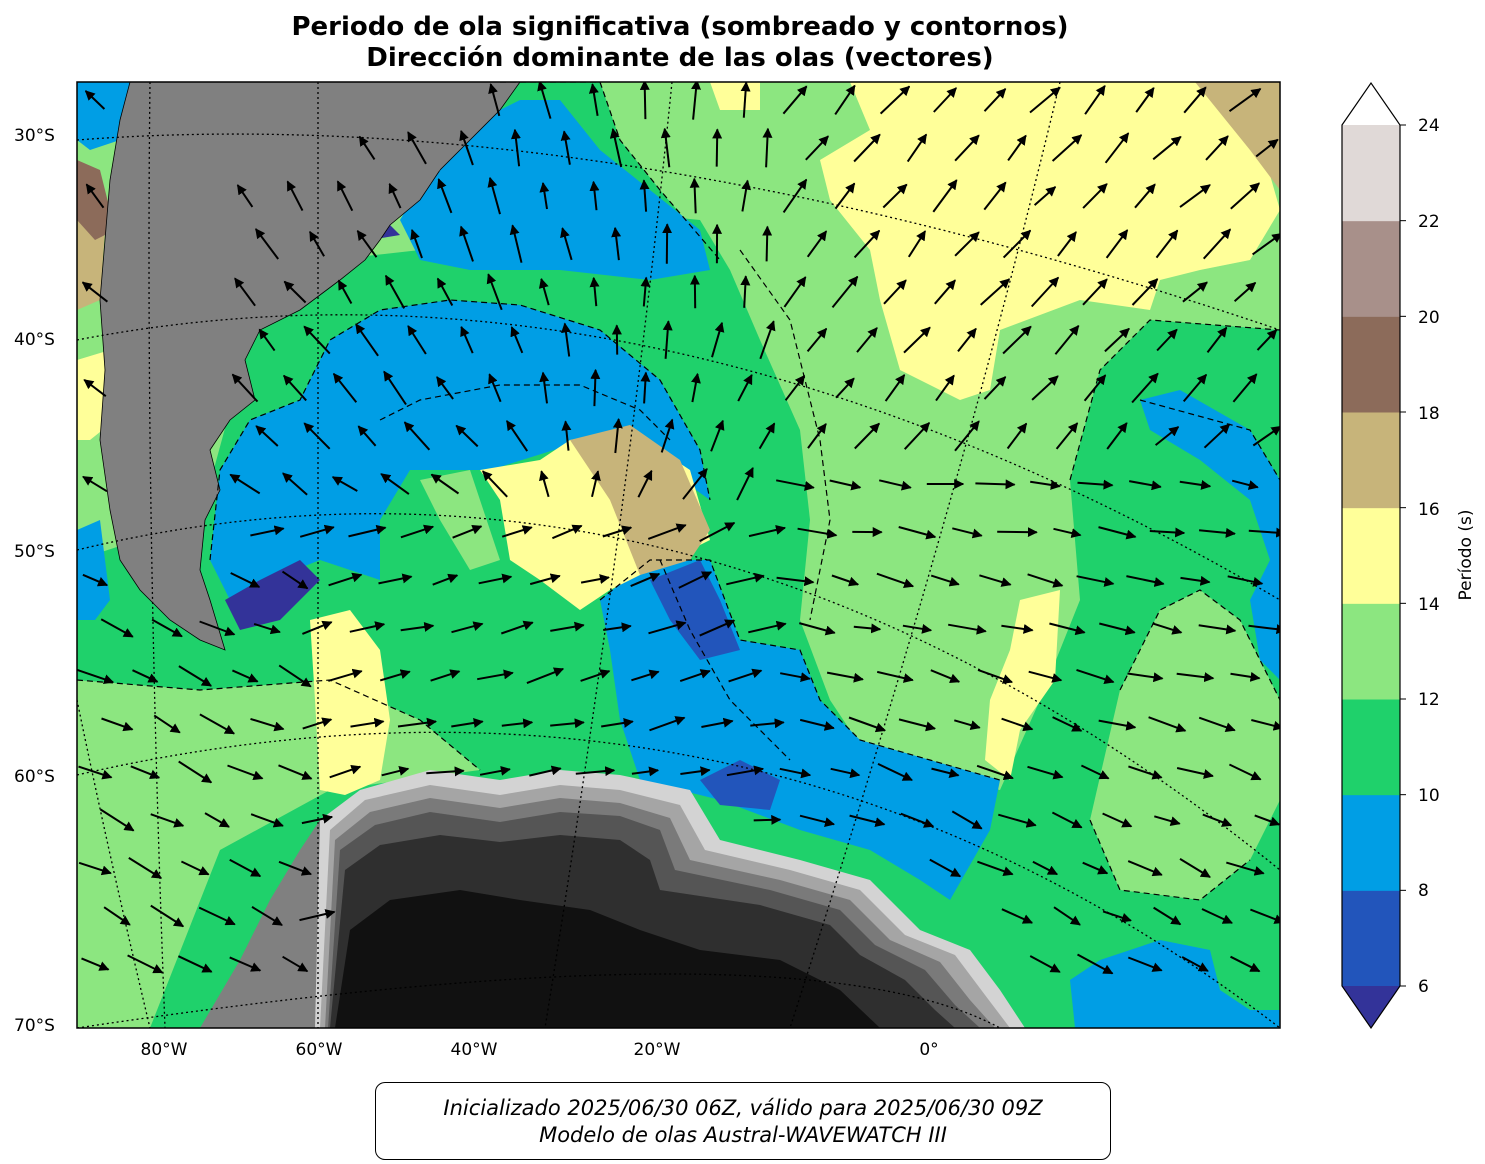  I want to click on period-field-14-16-southatl, so click(1022, 685).